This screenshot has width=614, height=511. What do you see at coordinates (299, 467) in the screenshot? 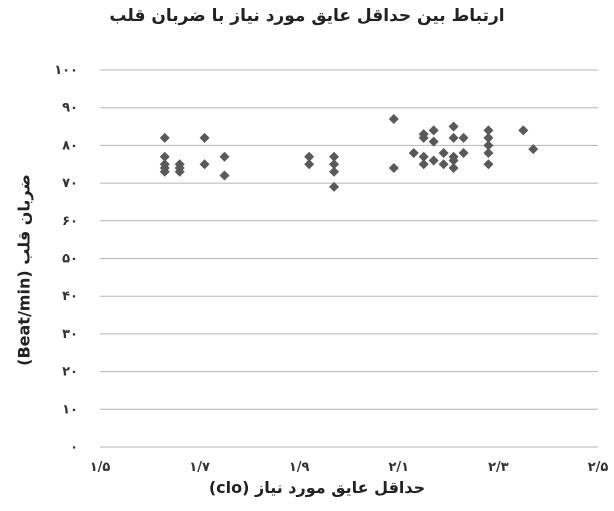
I see `x-tick-label: ۱/۹` at bounding box center [299, 467].